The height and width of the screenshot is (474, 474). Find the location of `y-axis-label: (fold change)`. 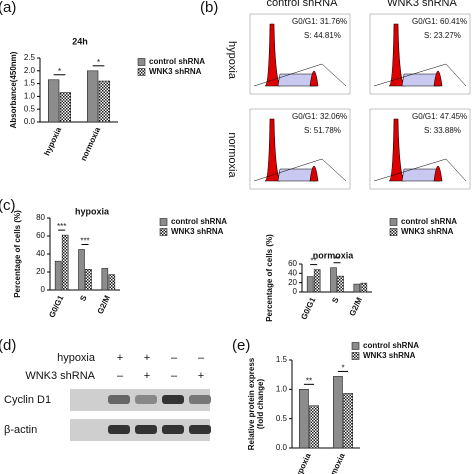

y-axis-label: (fold change) is located at coordinates (260, 404).